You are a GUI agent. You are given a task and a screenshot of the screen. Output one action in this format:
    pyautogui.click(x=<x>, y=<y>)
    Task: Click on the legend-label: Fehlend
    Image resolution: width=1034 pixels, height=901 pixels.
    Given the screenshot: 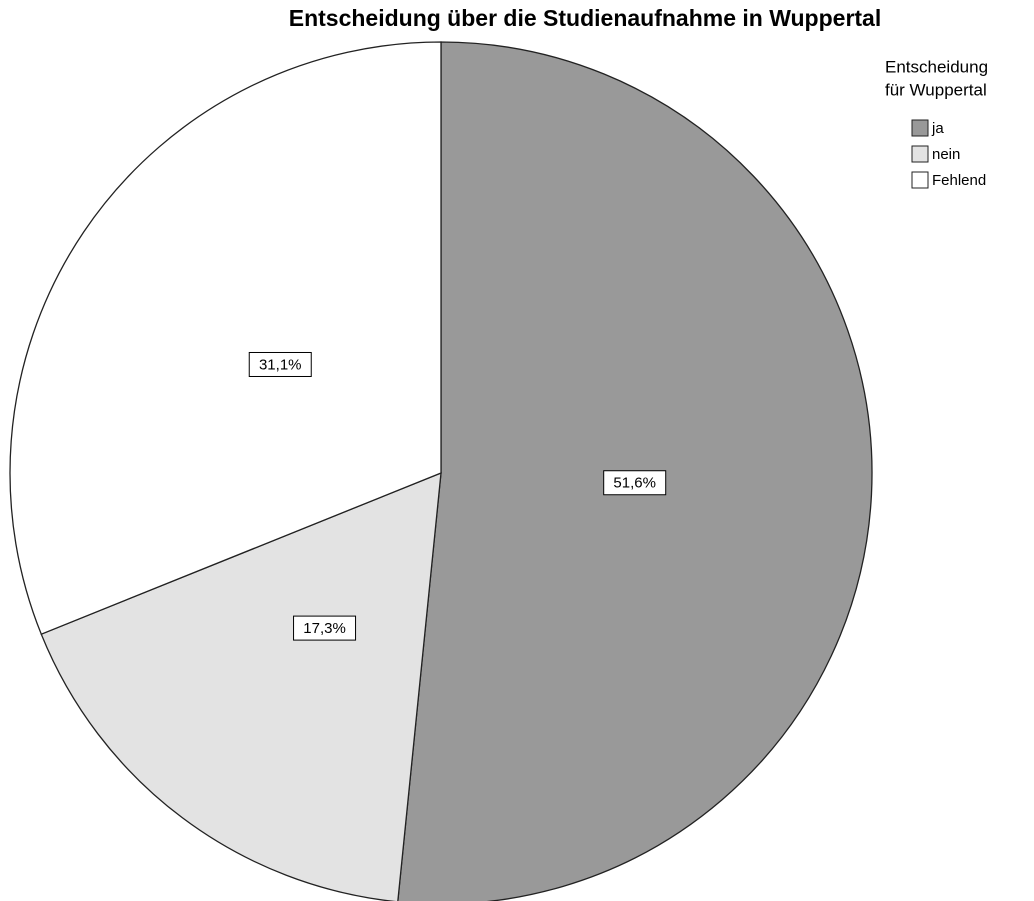 What is the action you would take?
    pyautogui.click(x=959, y=180)
    